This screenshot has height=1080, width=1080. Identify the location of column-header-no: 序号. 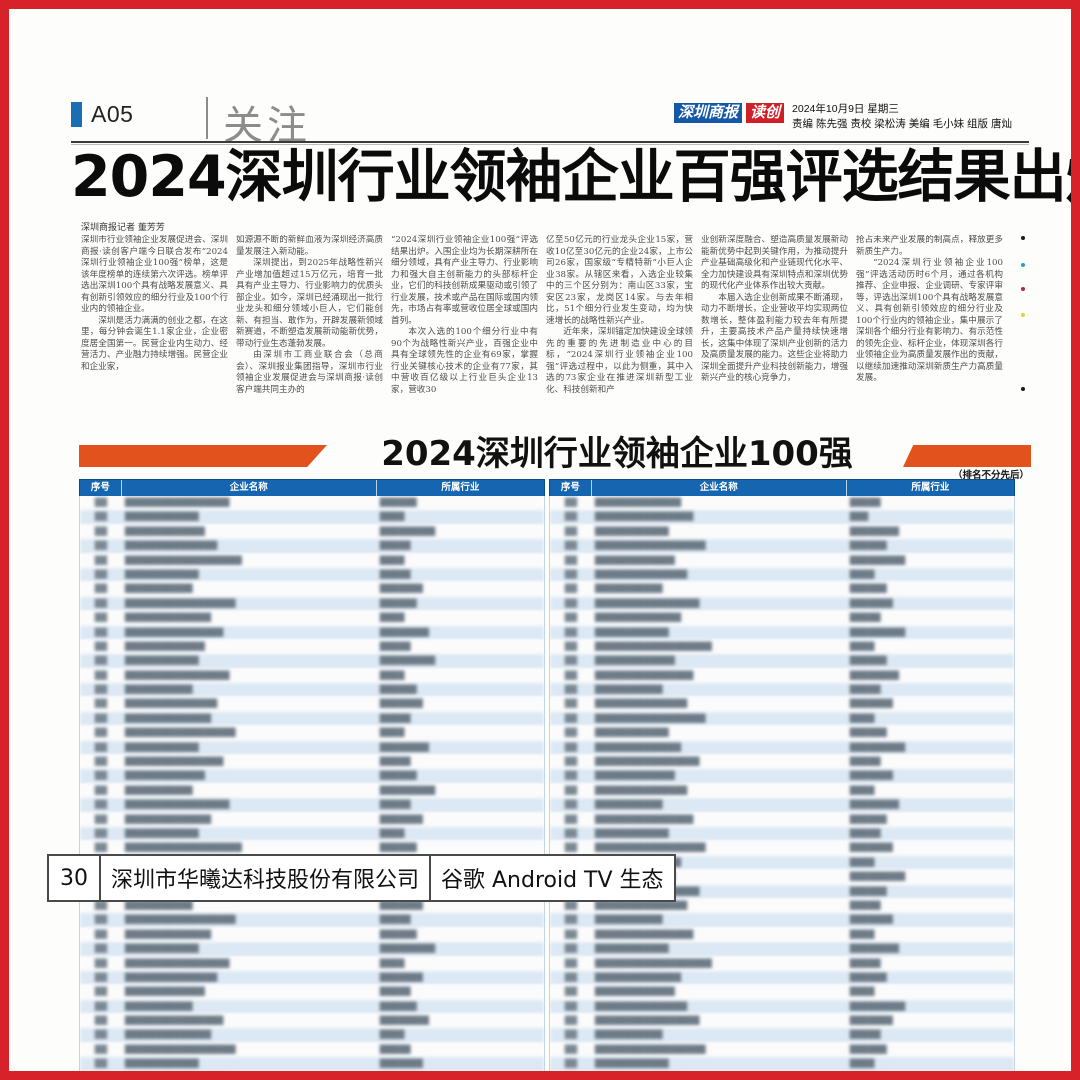
(101, 488).